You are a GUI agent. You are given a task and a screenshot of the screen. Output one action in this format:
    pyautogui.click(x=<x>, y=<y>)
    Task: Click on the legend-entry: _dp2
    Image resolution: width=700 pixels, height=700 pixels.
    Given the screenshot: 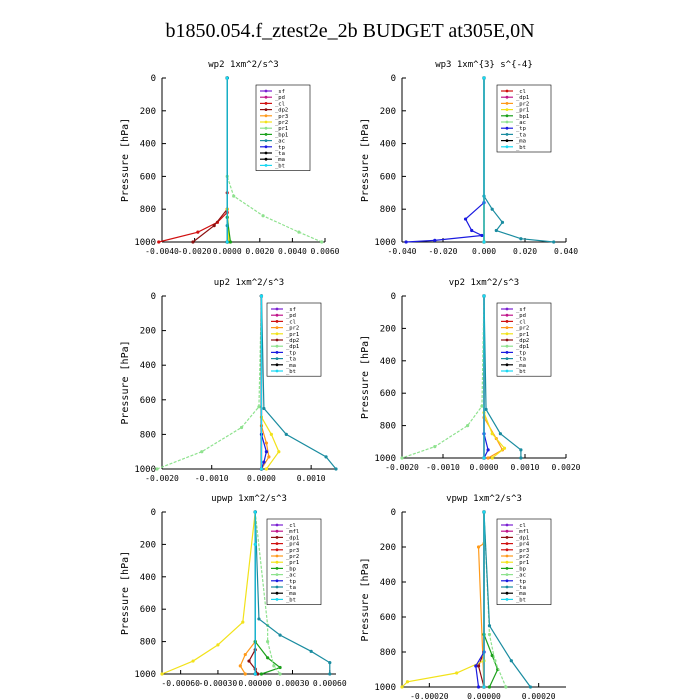 What is the action you would take?
    pyautogui.click(x=522, y=341)
    